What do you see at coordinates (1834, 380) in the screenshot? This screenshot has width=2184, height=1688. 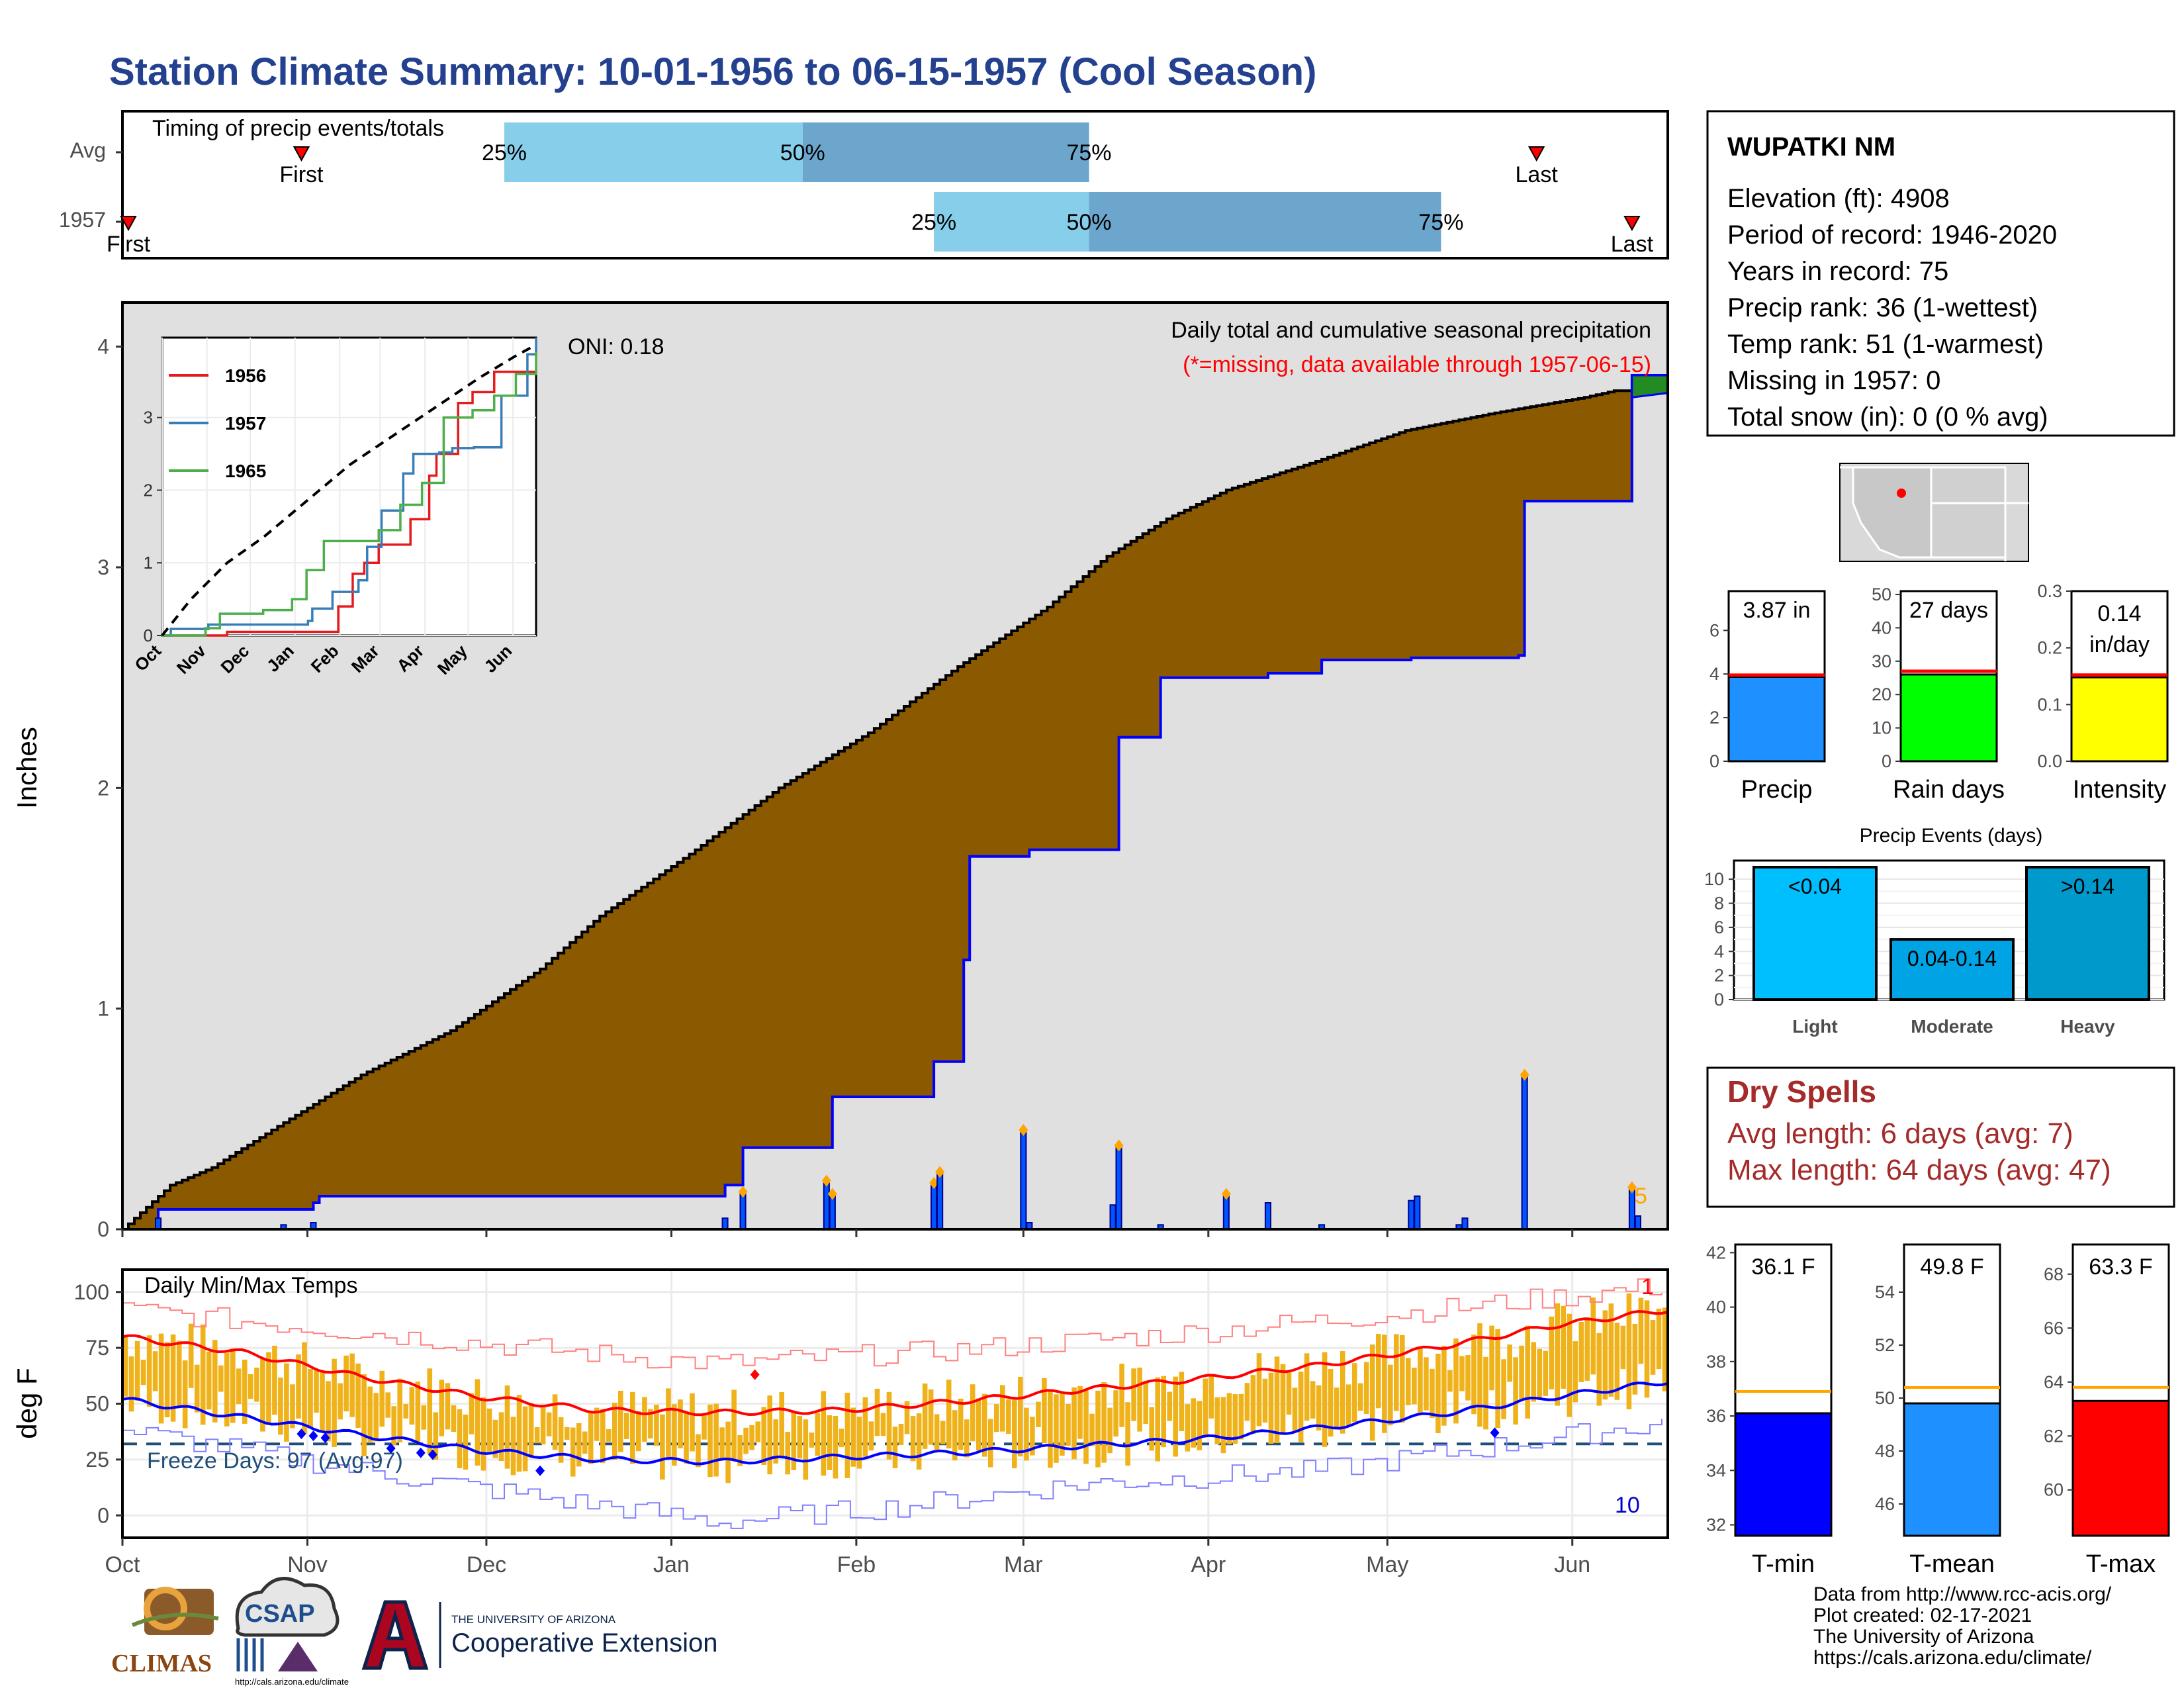 I see `station-info-line: Missing in 1957: 0` at bounding box center [1834, 380].